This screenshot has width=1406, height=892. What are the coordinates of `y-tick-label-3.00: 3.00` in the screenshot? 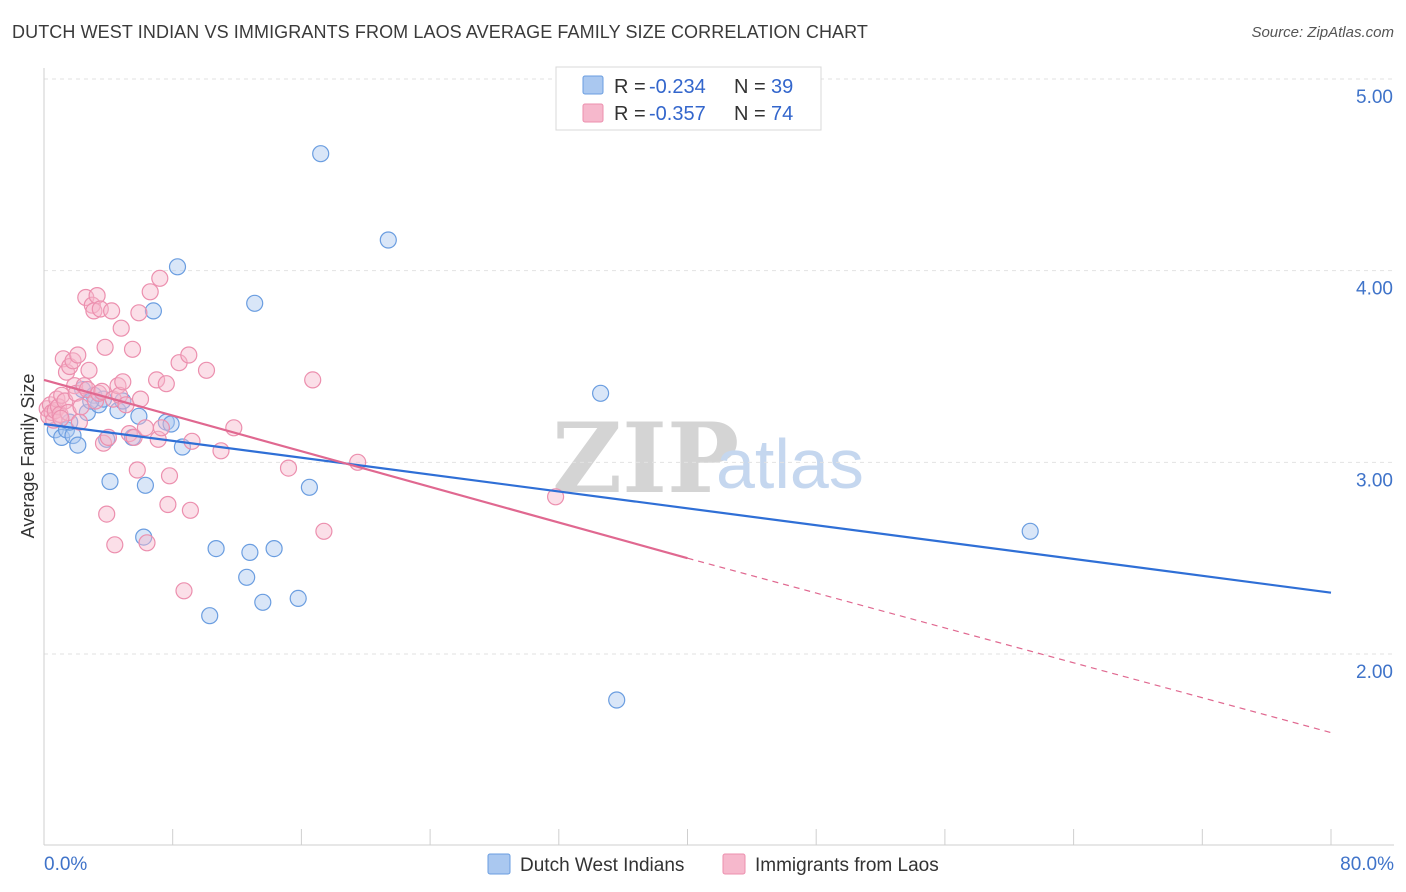 It's located at (1374, 480).